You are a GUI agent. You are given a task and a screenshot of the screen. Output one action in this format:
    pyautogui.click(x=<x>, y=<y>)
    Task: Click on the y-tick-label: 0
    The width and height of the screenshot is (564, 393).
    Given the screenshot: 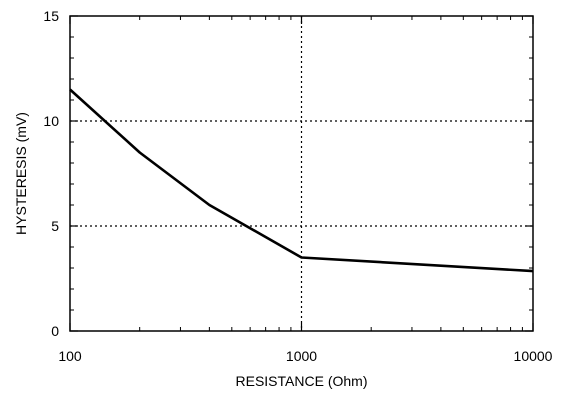 What is the action you would take?
    pyautogui.click(x=55, y=331)
    